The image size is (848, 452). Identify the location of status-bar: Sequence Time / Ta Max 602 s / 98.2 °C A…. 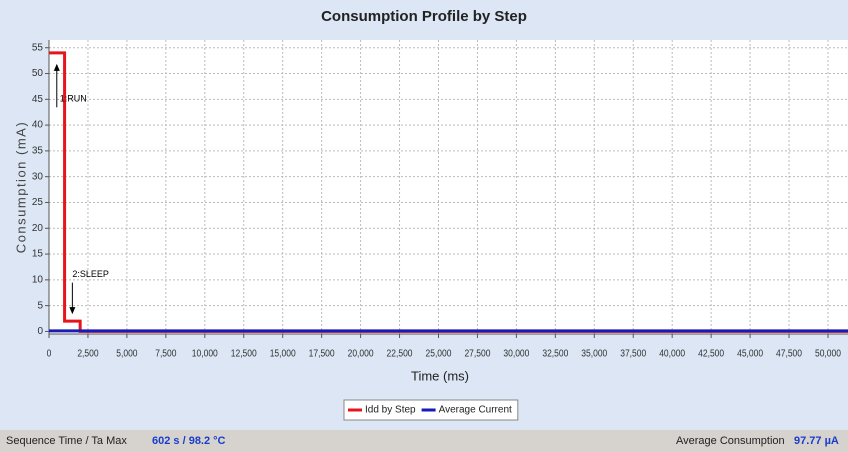
(424, 441).